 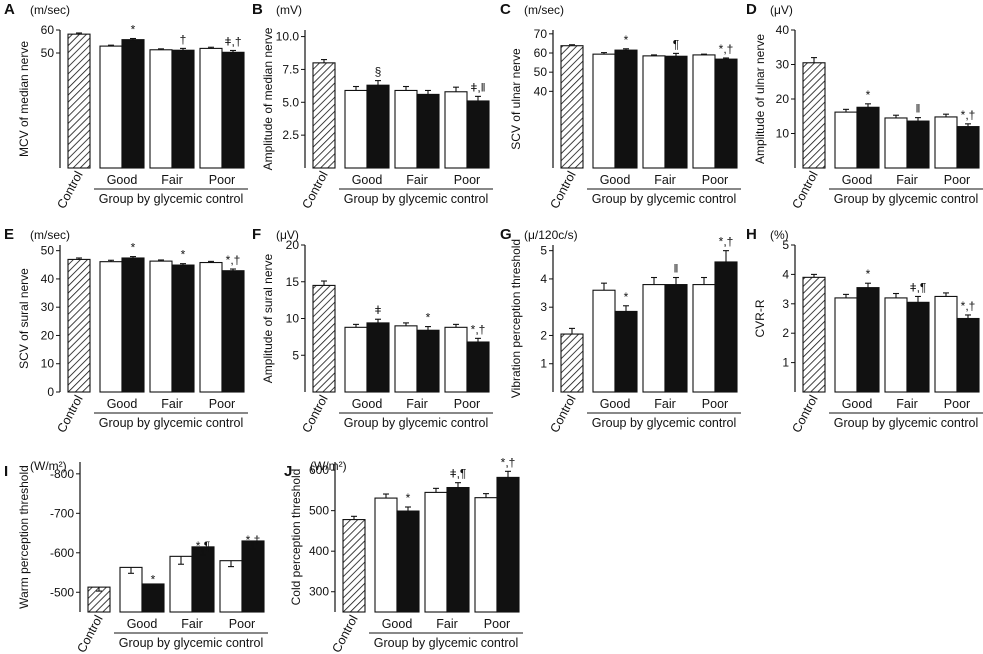 What do you see at coordinates (918, 109) in the screenshot?
I see `significance-mark: ǁ` at bounding box center [918, 109].